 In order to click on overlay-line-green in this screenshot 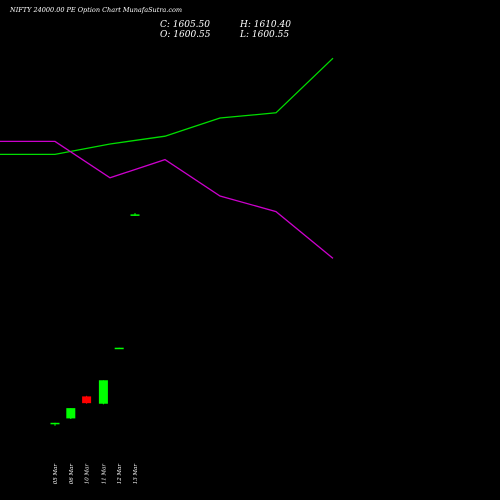, I will do `click(167, 106)`.